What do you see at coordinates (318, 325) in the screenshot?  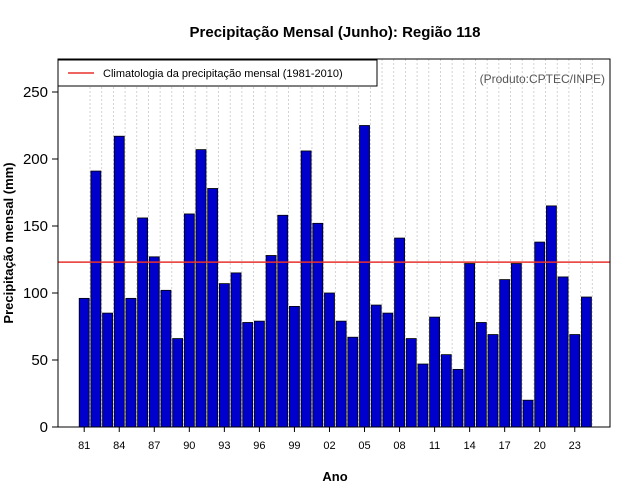 I see `bar-2001` at bounding box center [318, 325].